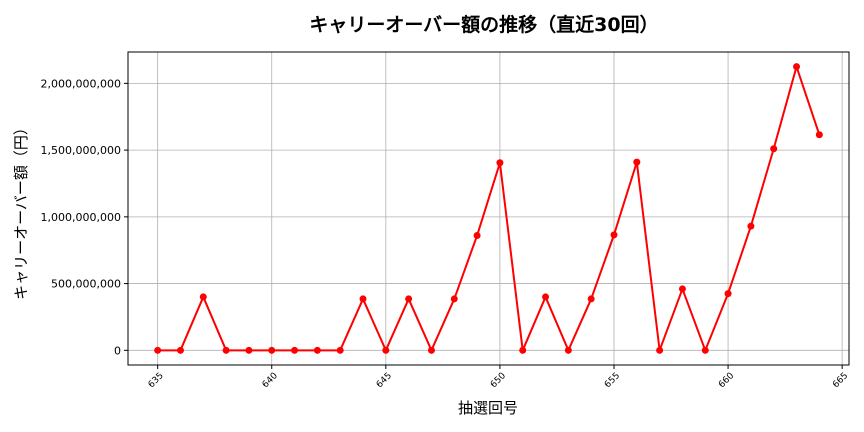 This screenshot has width=864, height=432. Describe the element at coordinates (117, 350) in the screenshot. I see `y-tick-label: 0` at that location.